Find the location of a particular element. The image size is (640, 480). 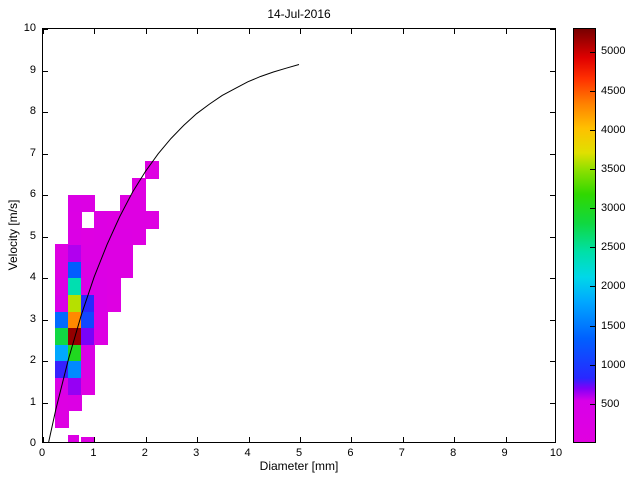

colorbar-tick-label: 2000 is located at coordinates (613, 286).